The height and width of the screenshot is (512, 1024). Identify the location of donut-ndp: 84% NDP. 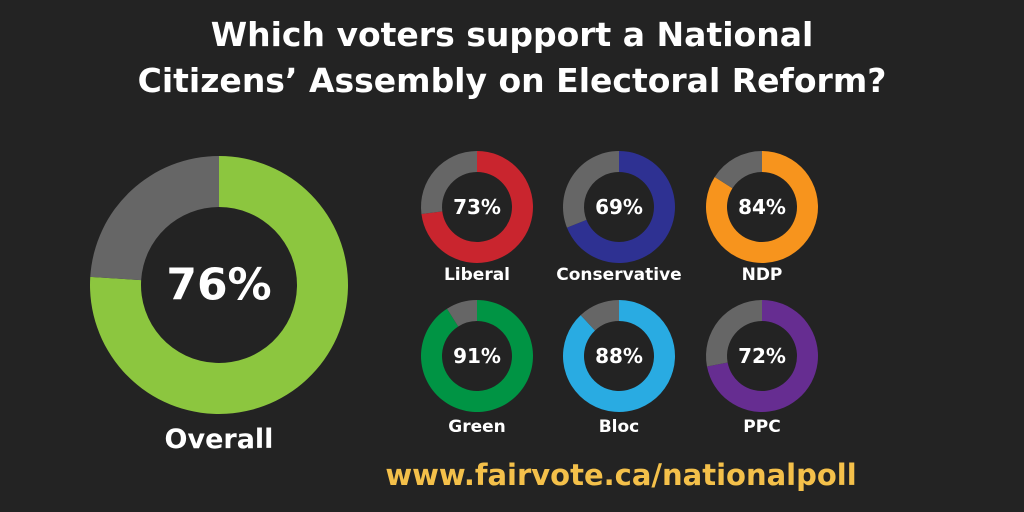
(762, 218).